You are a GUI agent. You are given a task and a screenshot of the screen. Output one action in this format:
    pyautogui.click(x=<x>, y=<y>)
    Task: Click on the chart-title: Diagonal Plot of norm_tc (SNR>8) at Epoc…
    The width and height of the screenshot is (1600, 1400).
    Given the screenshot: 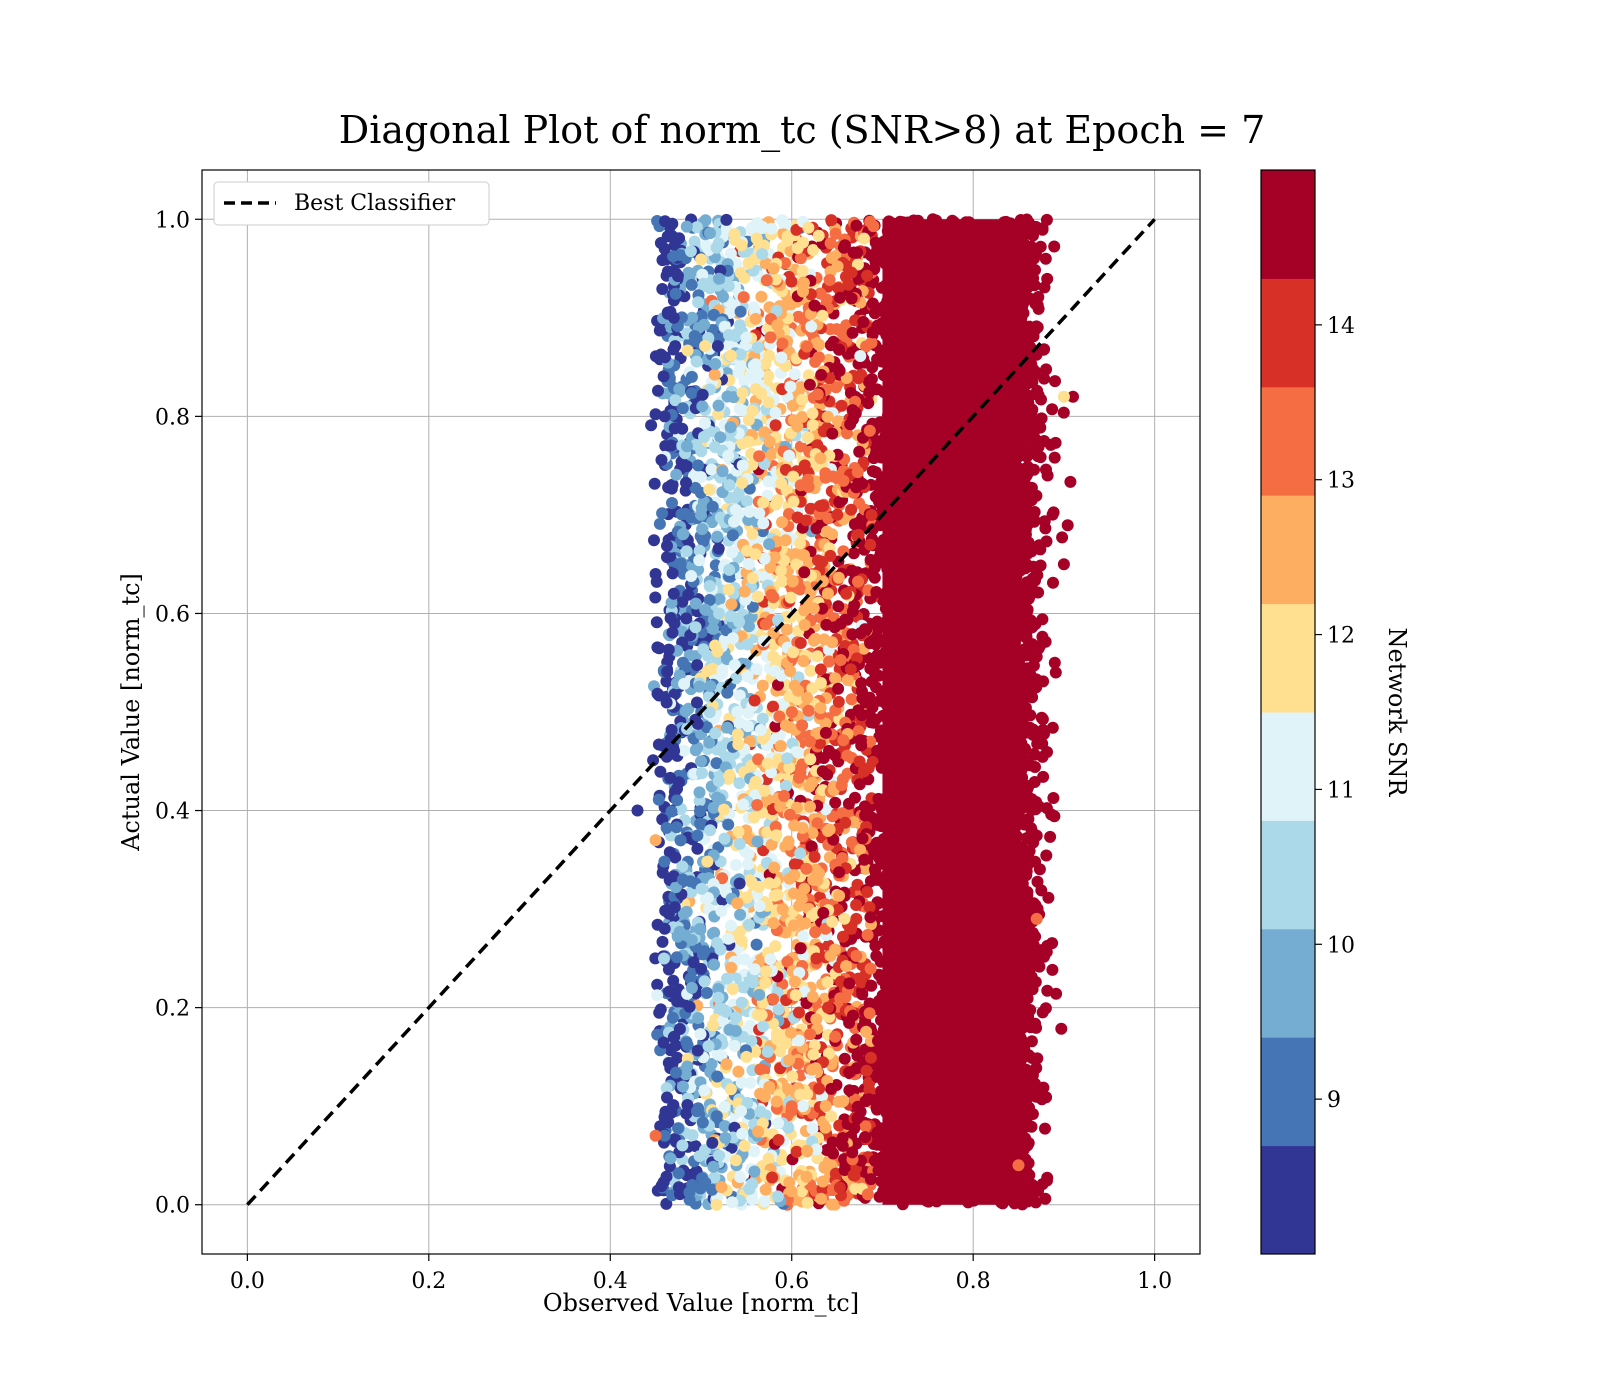 What is the action you would take?
    pyautogui.click(x=802, y=130)
    